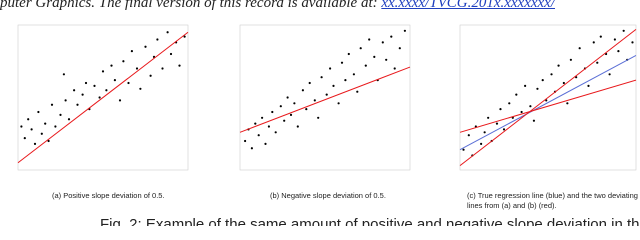 The height and width of the screenshot is (240, 640). Describe the element at coordinates (328, 195) in the screenshot. I see `panel-caption: (b) Negative slope deviation of 0.5.` at that location.